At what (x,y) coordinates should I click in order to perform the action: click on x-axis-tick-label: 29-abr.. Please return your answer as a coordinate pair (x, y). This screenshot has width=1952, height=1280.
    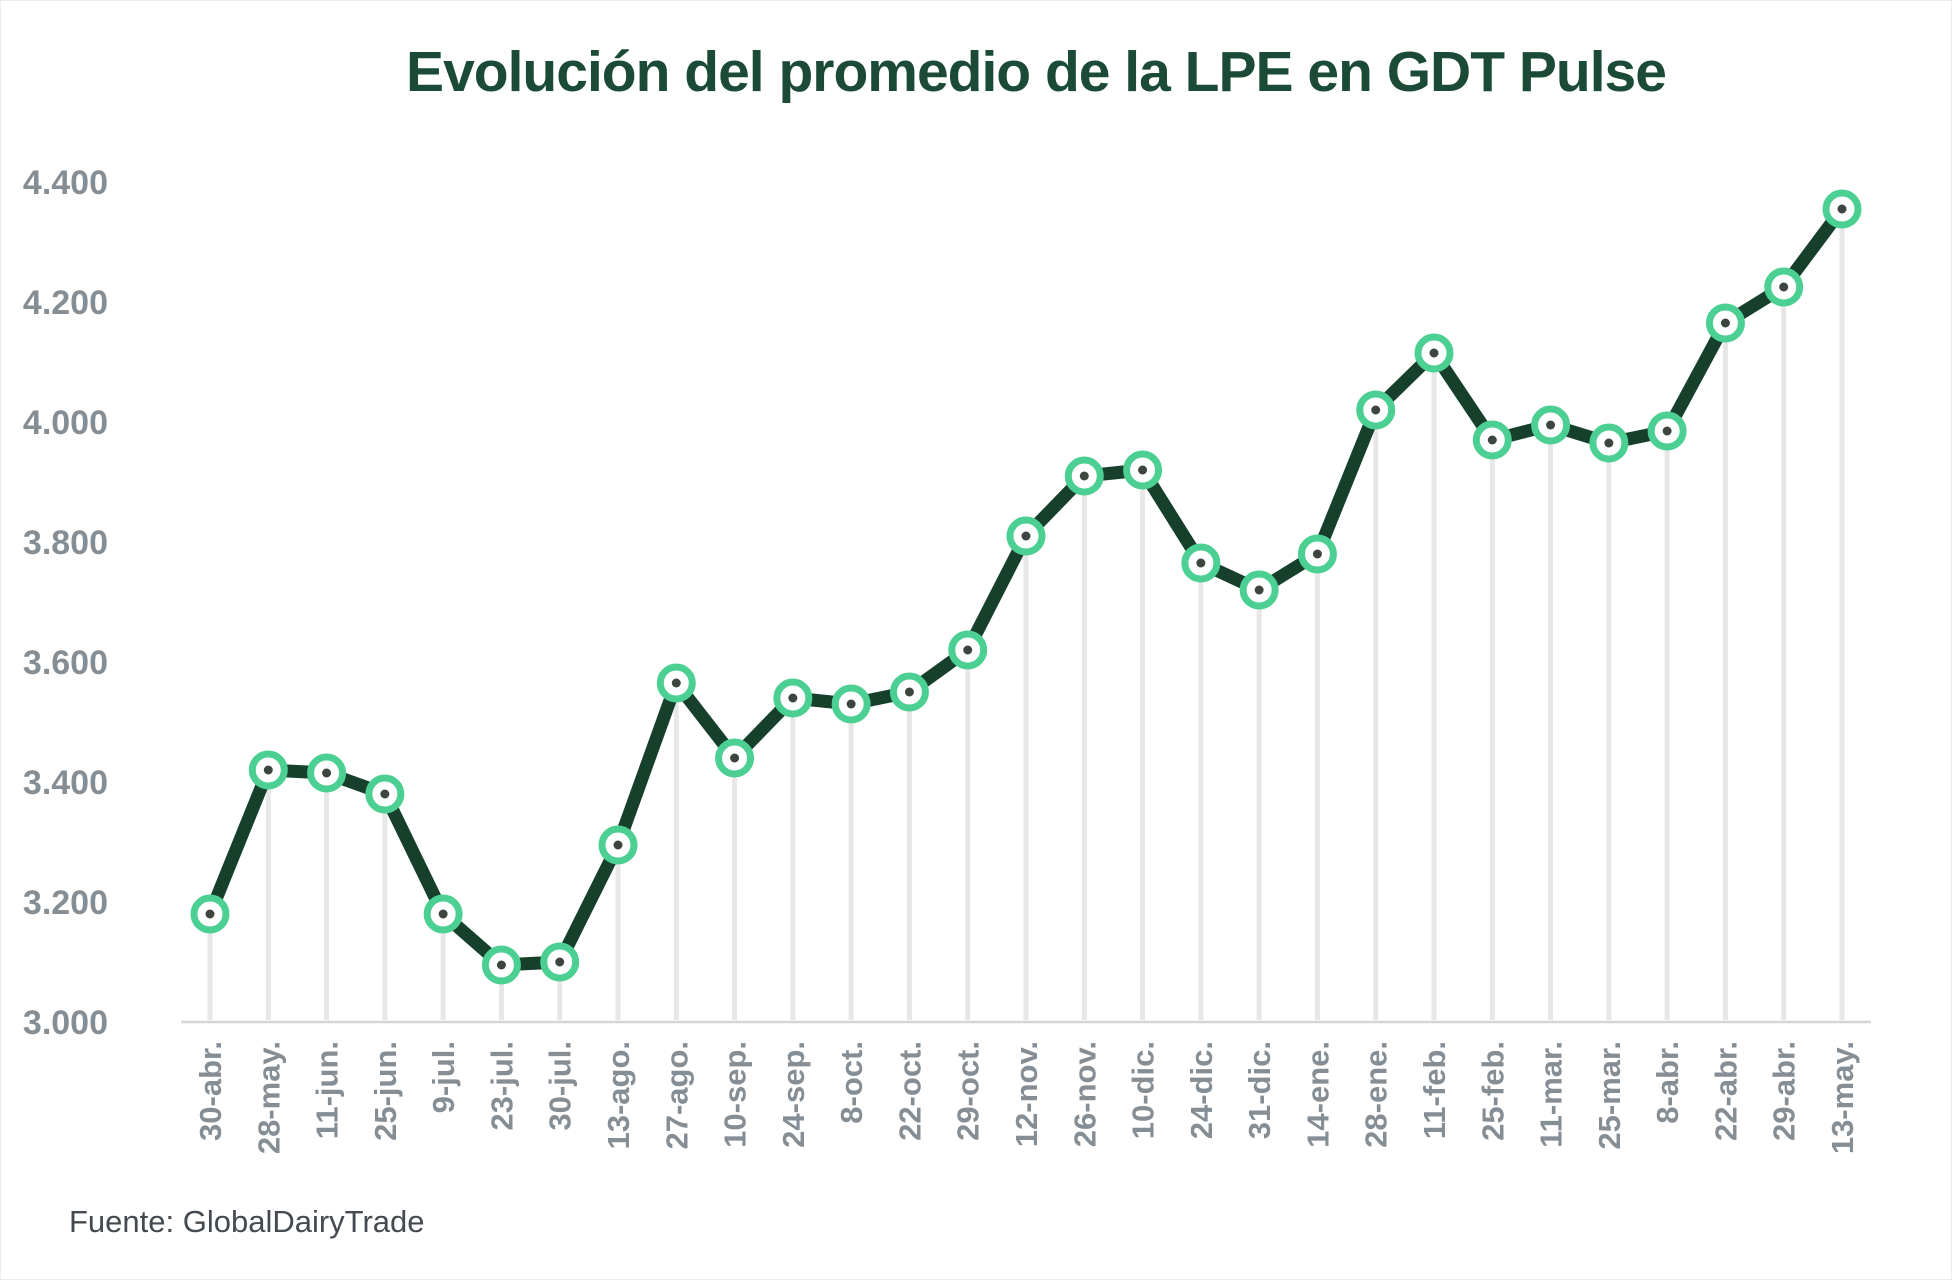
    Looking at the image, I should click on (1784, 1091).